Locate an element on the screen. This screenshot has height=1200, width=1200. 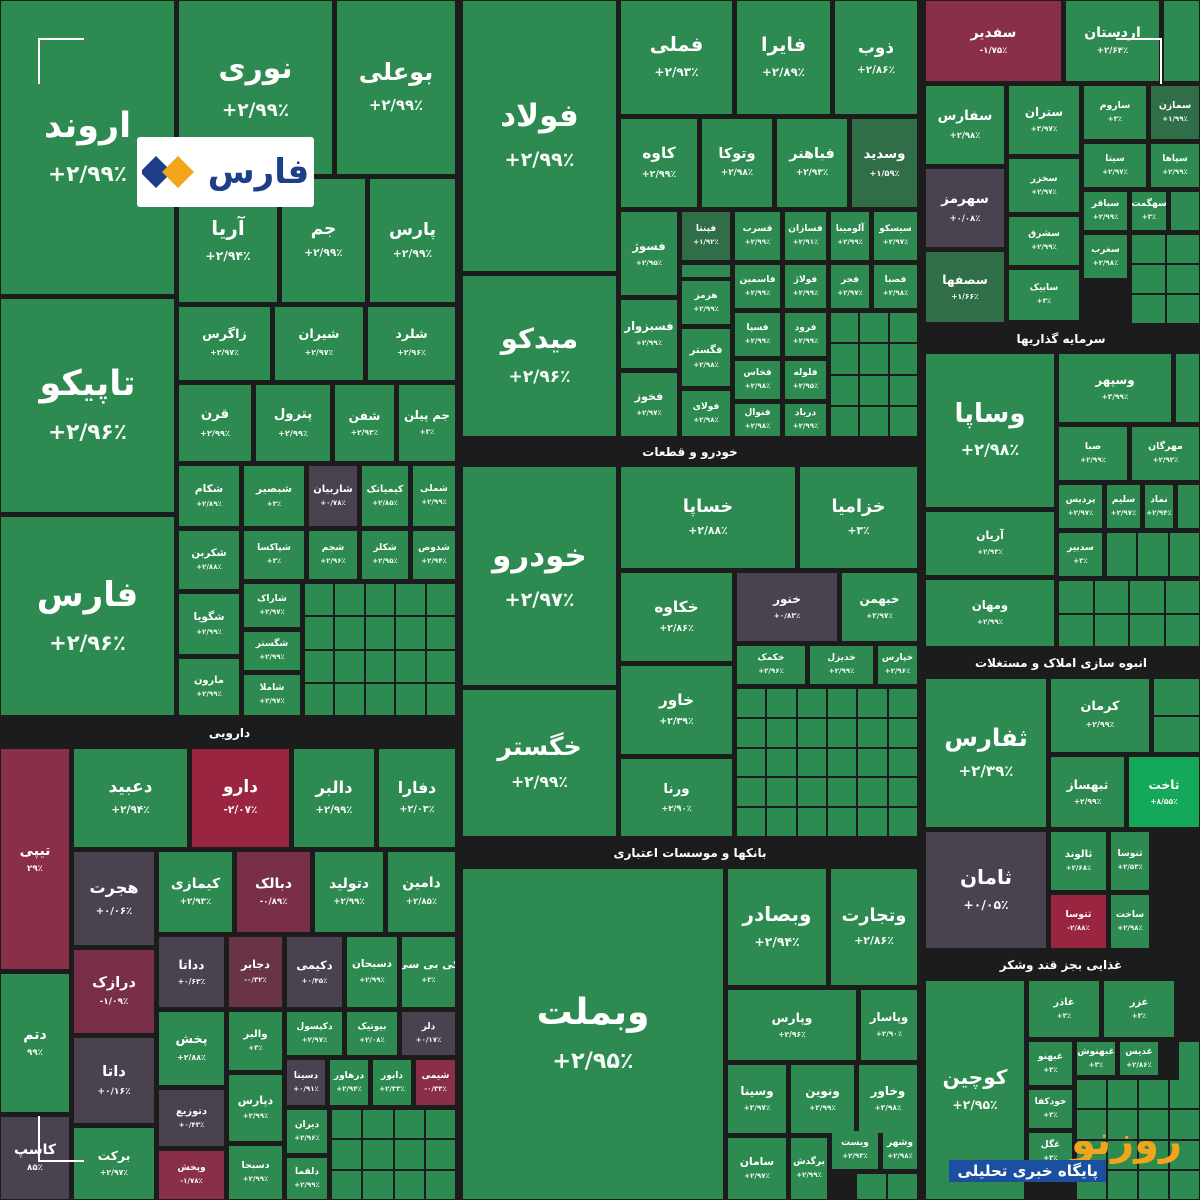
stock-tile: وساپا +۲/۹۸٪ is located at coordinates (990, 430).